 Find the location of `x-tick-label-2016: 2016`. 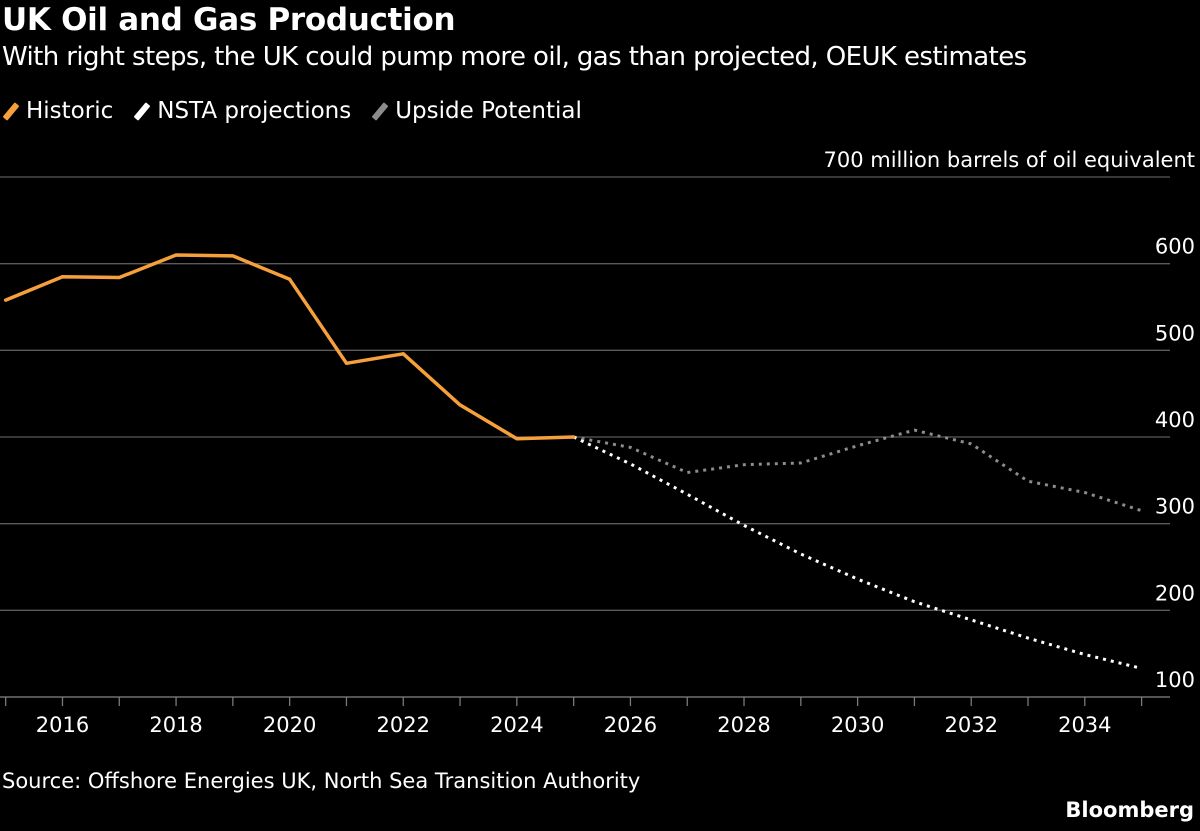

x-tick-label-2016: 2016 is located at coordinates (62, 725).